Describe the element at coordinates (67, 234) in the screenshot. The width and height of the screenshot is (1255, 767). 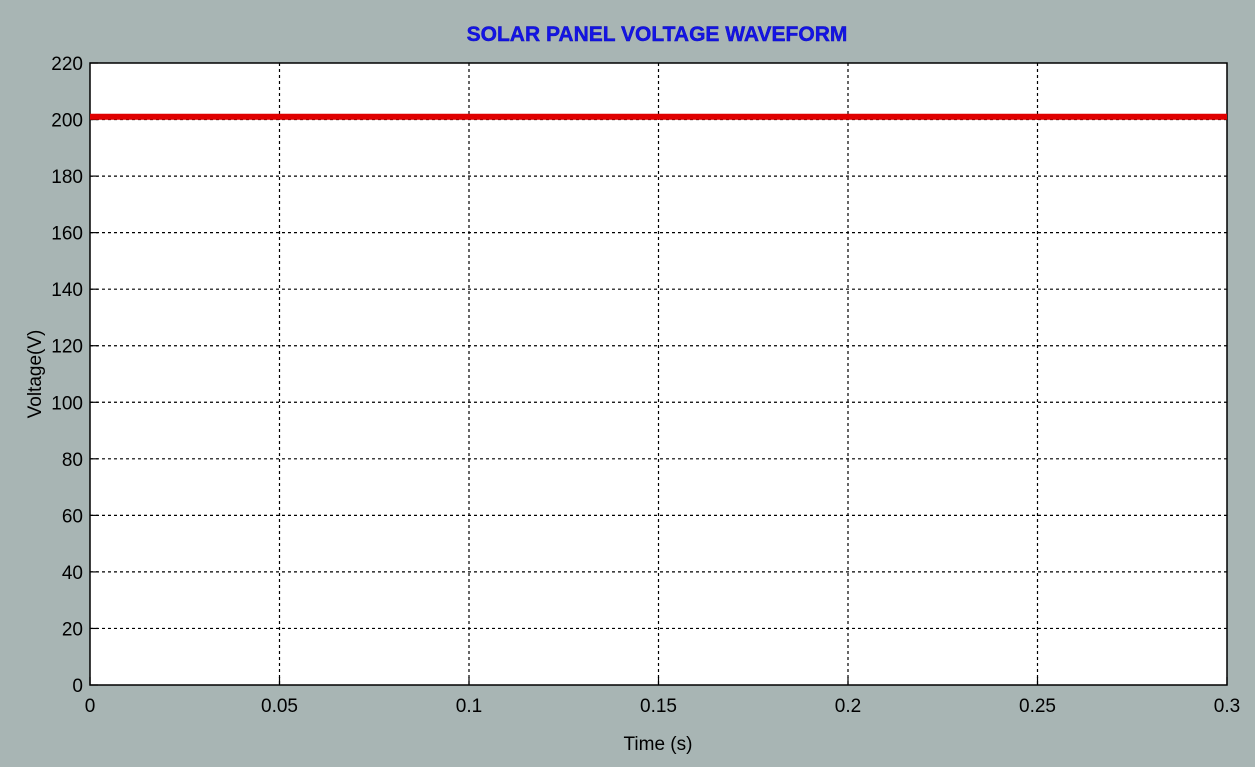
I see `y-tick-label: 160` at that location.